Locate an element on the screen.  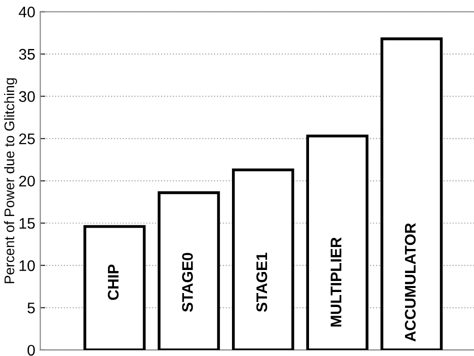
y-axis-title: Percent of Power due to Glitching is located at coordinates (11, 181).